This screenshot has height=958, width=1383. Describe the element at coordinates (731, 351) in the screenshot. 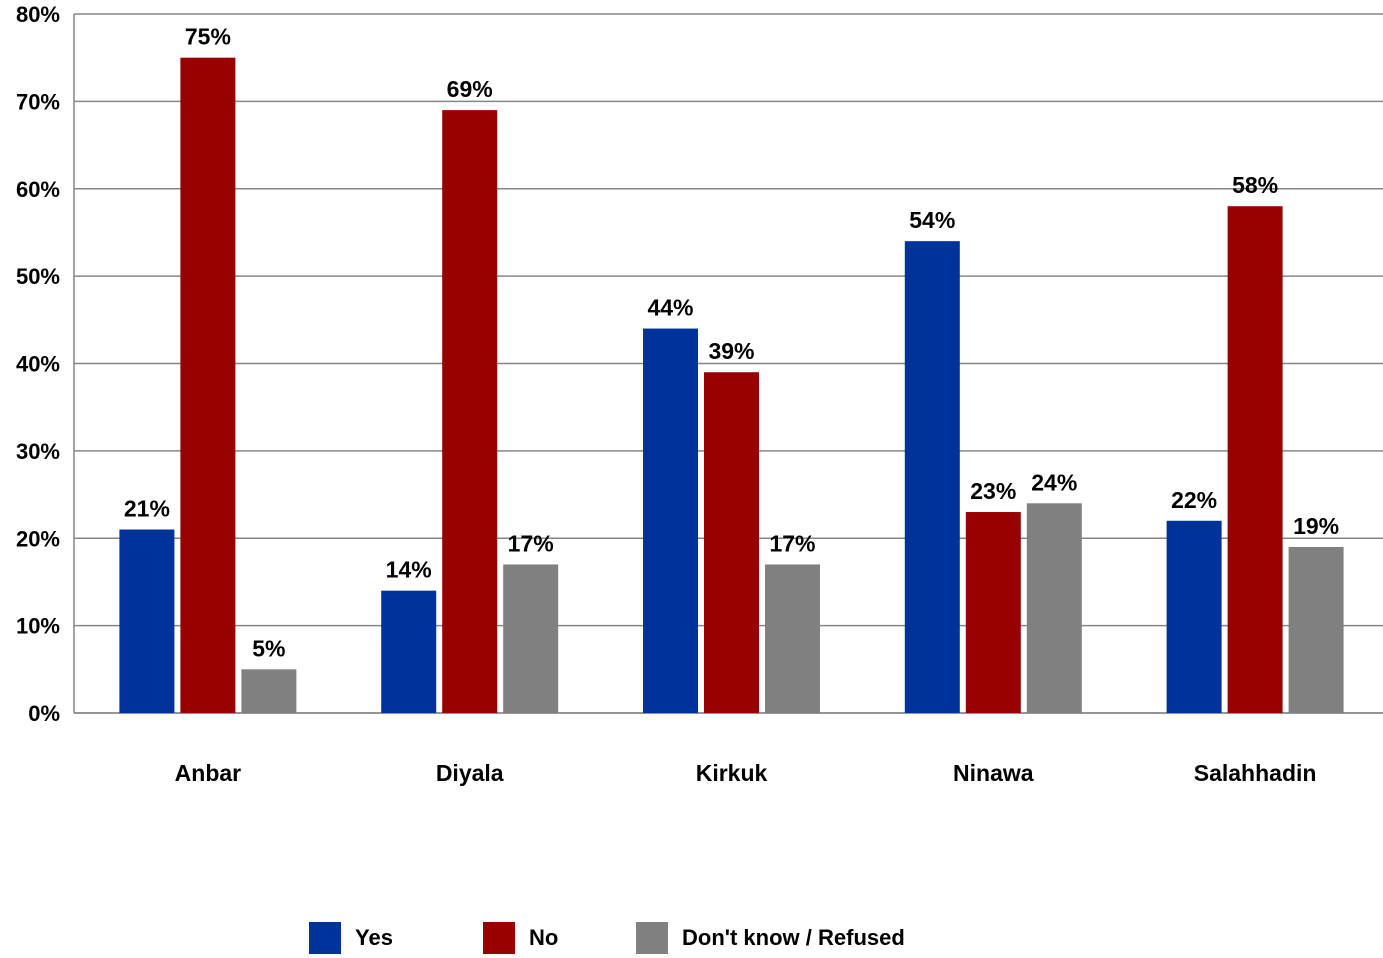

I see `data-label-no: 39%` at that location.